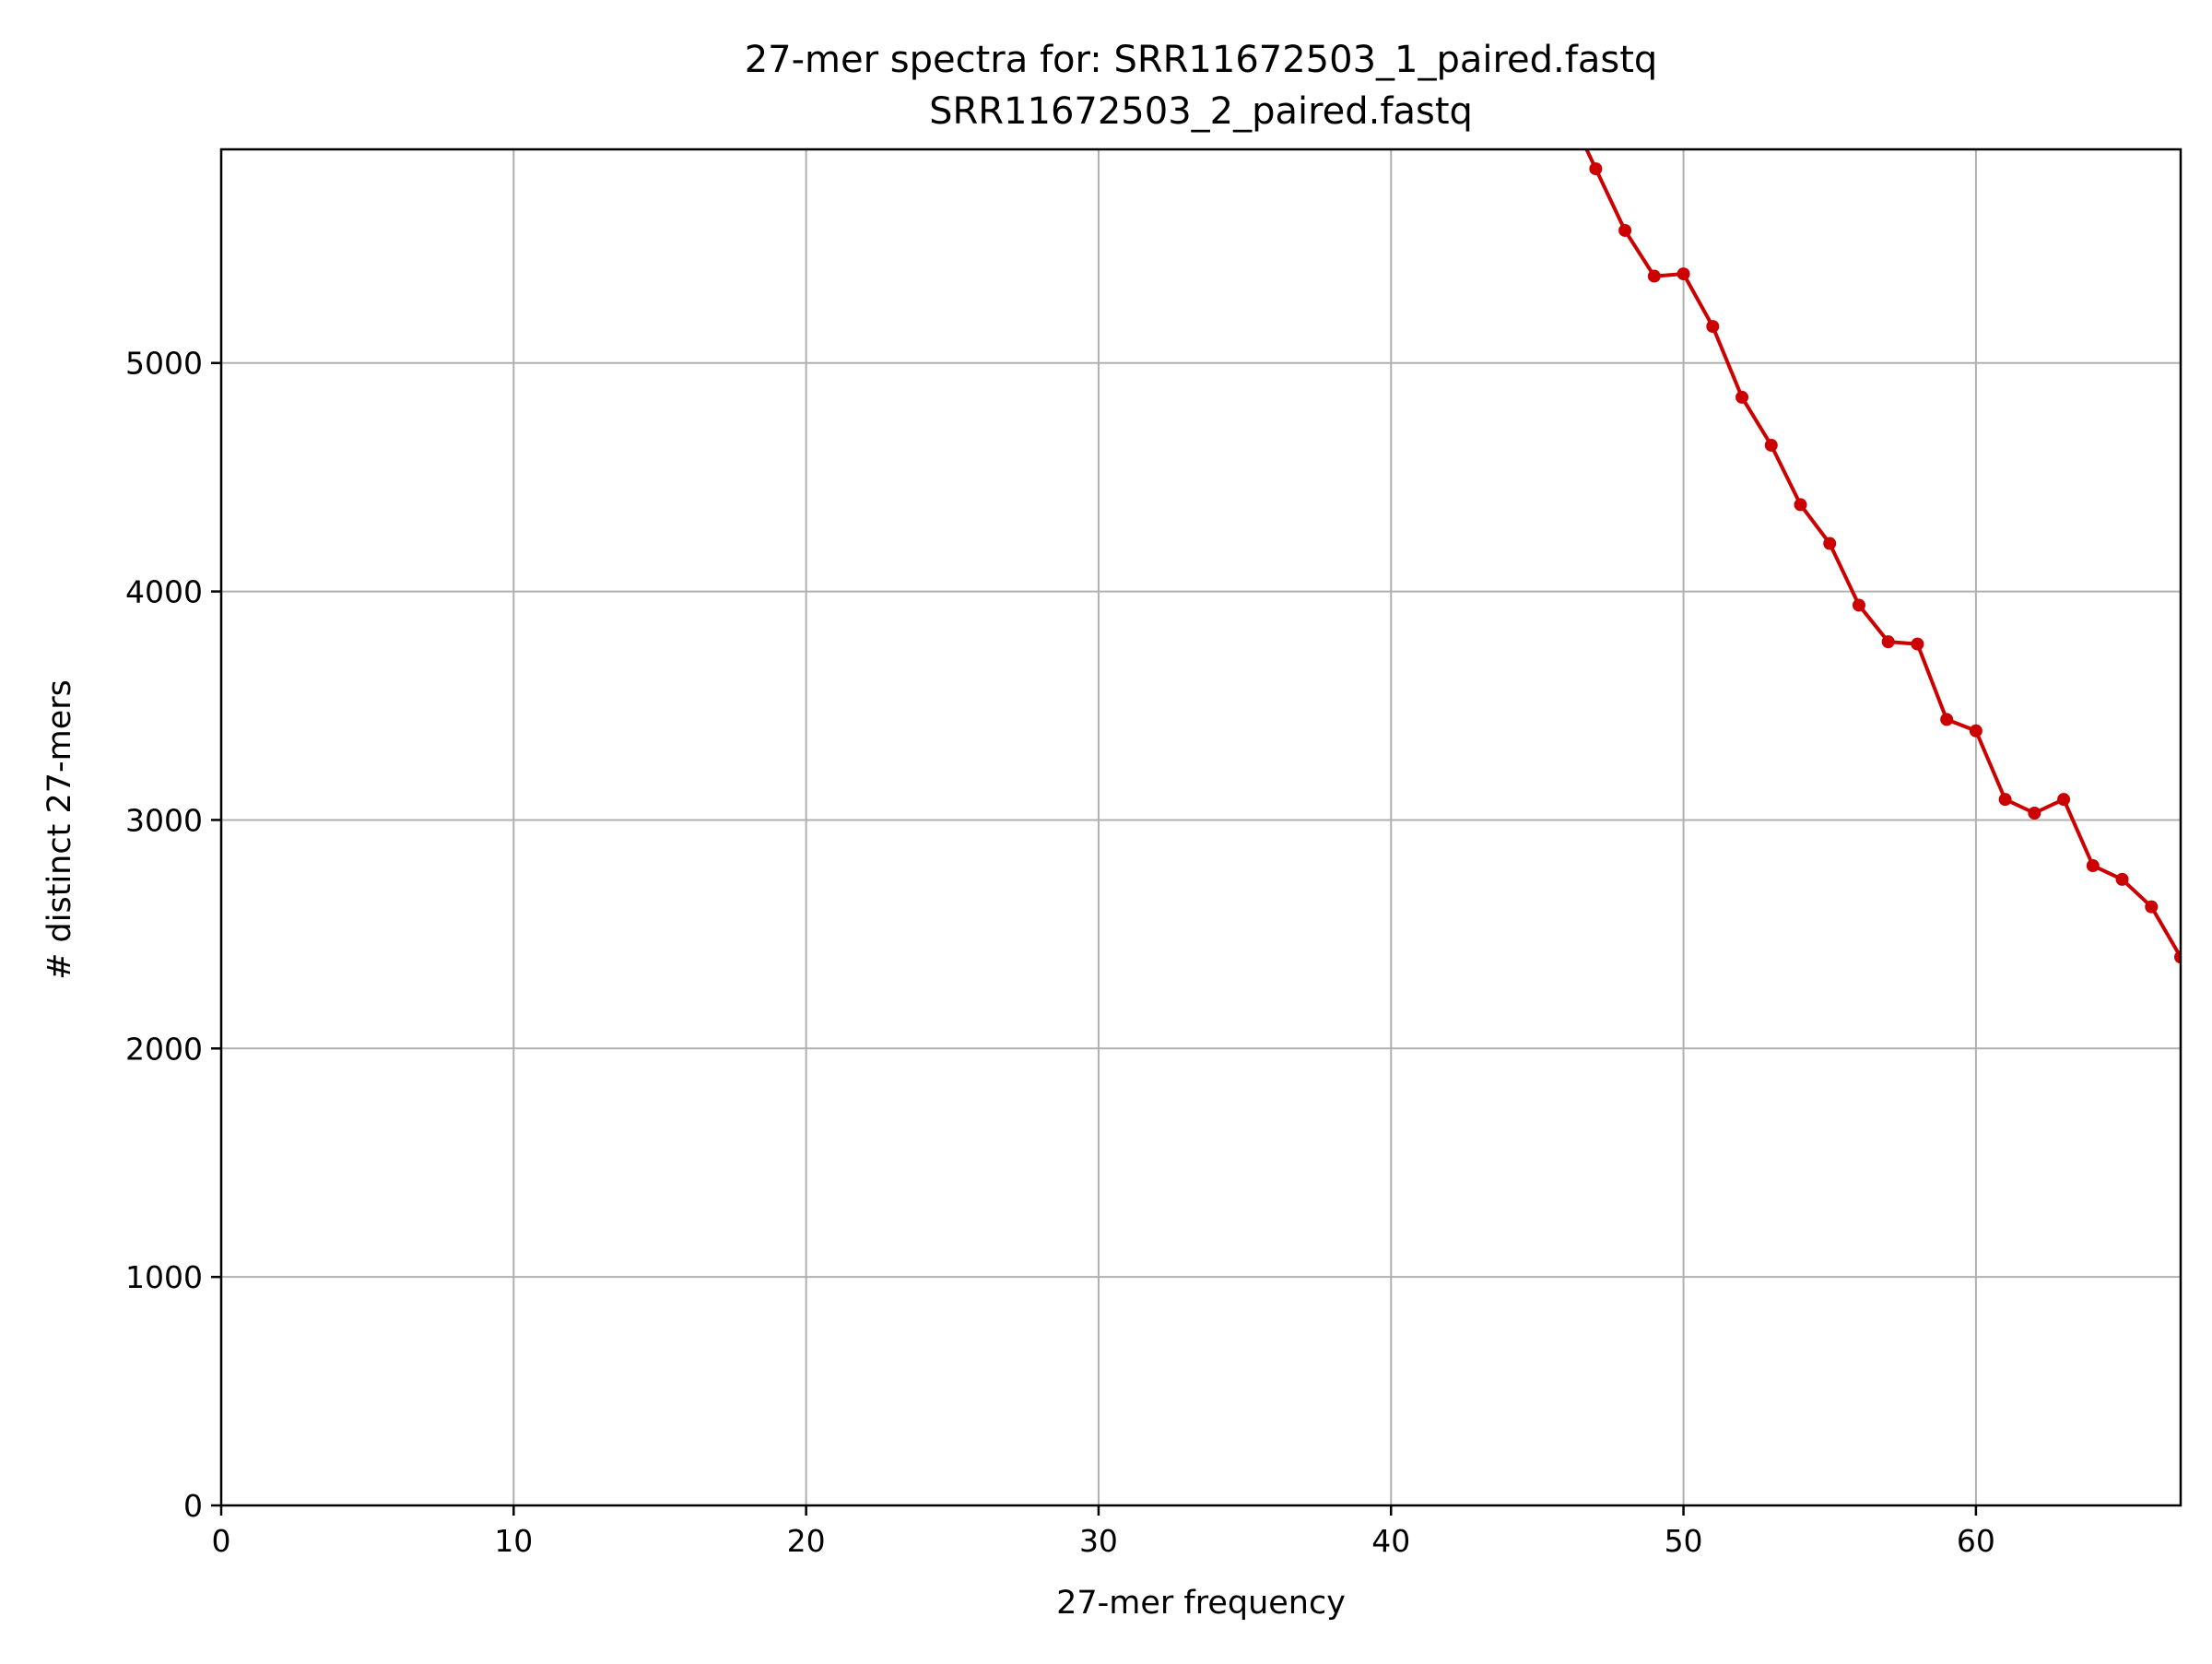 Image resolution: width=2212 pixels, height=1664 pixels. Describe the element at coordinates (164, 1277) in the screenshot. I see `y-tick-label: 1000` at that location.